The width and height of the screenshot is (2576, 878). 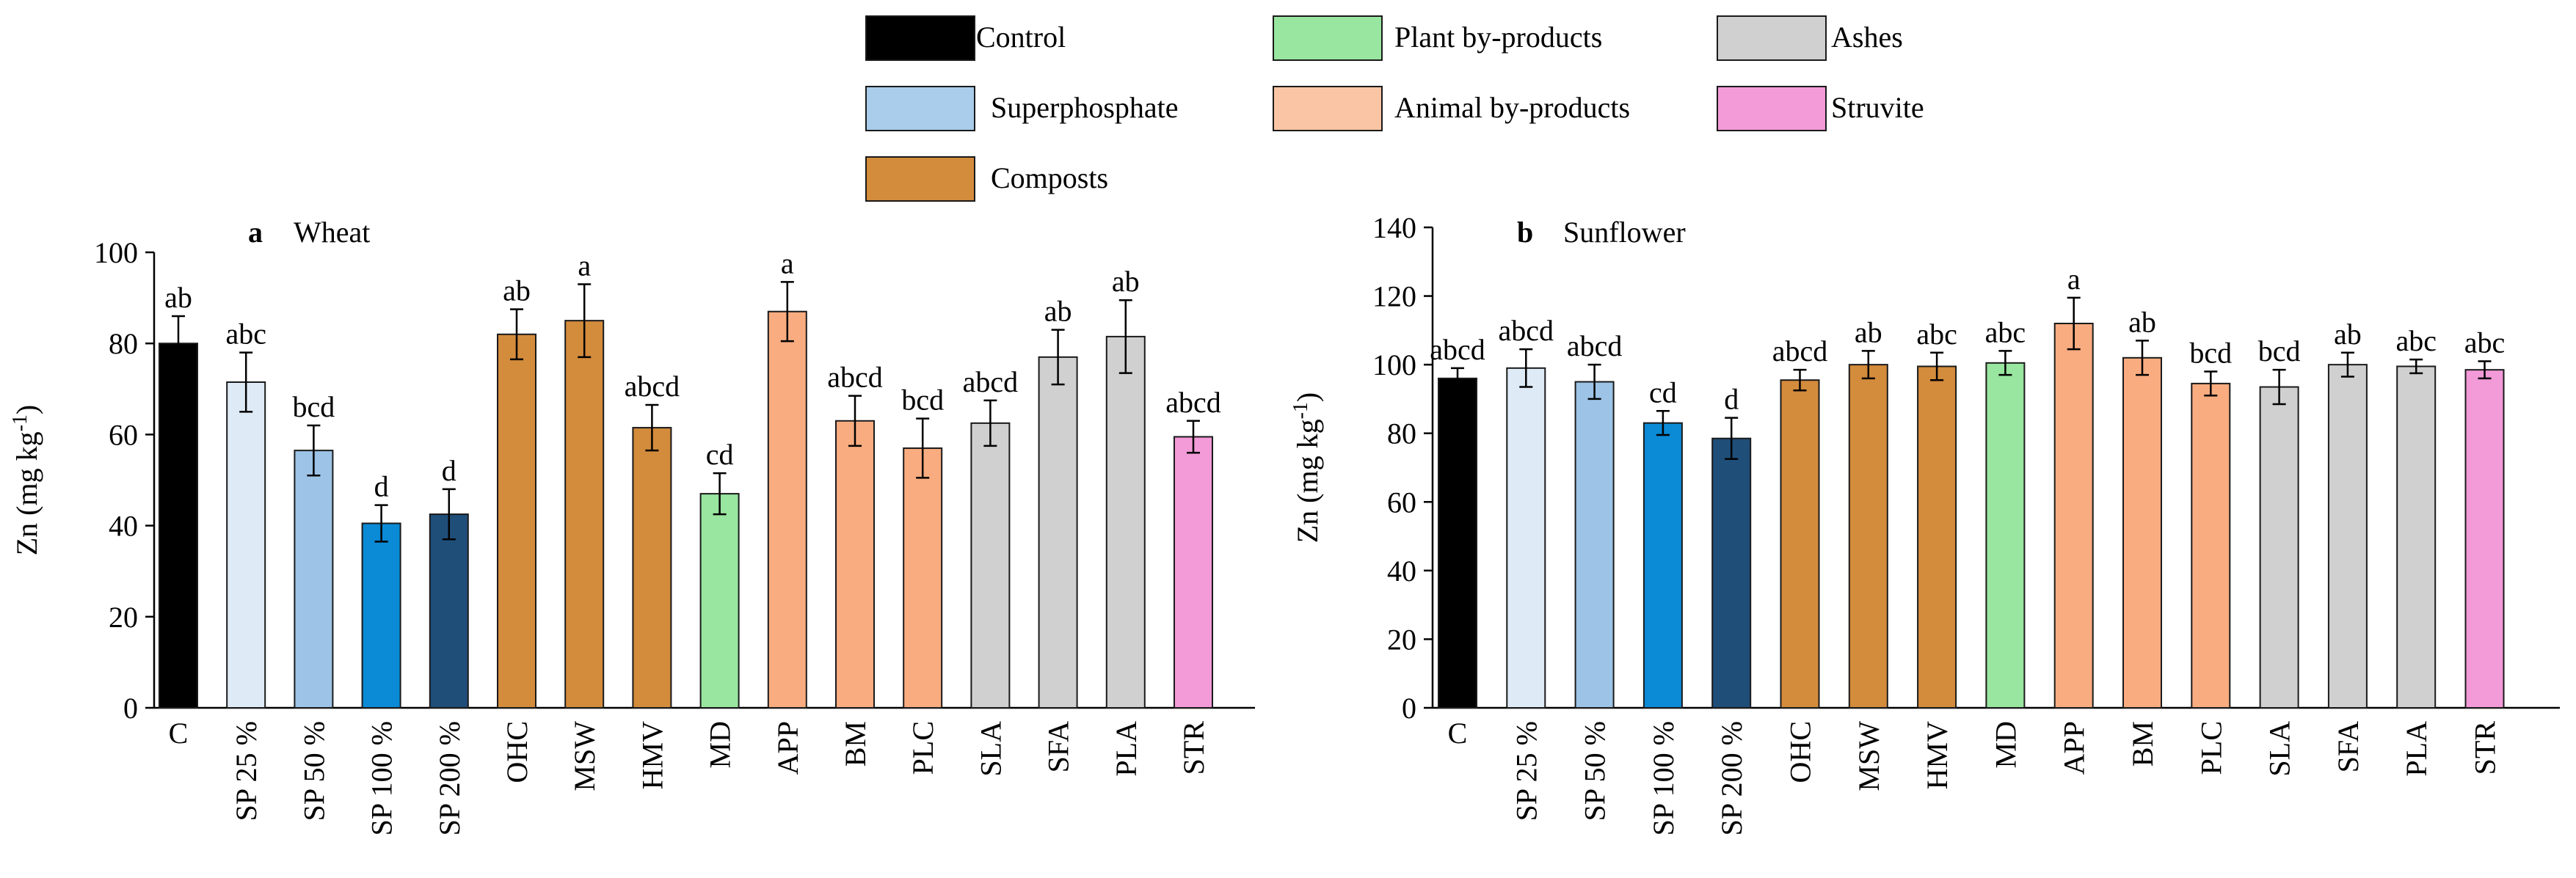 I want to click on y-tick-label: 60, so click(x=123, y=434).